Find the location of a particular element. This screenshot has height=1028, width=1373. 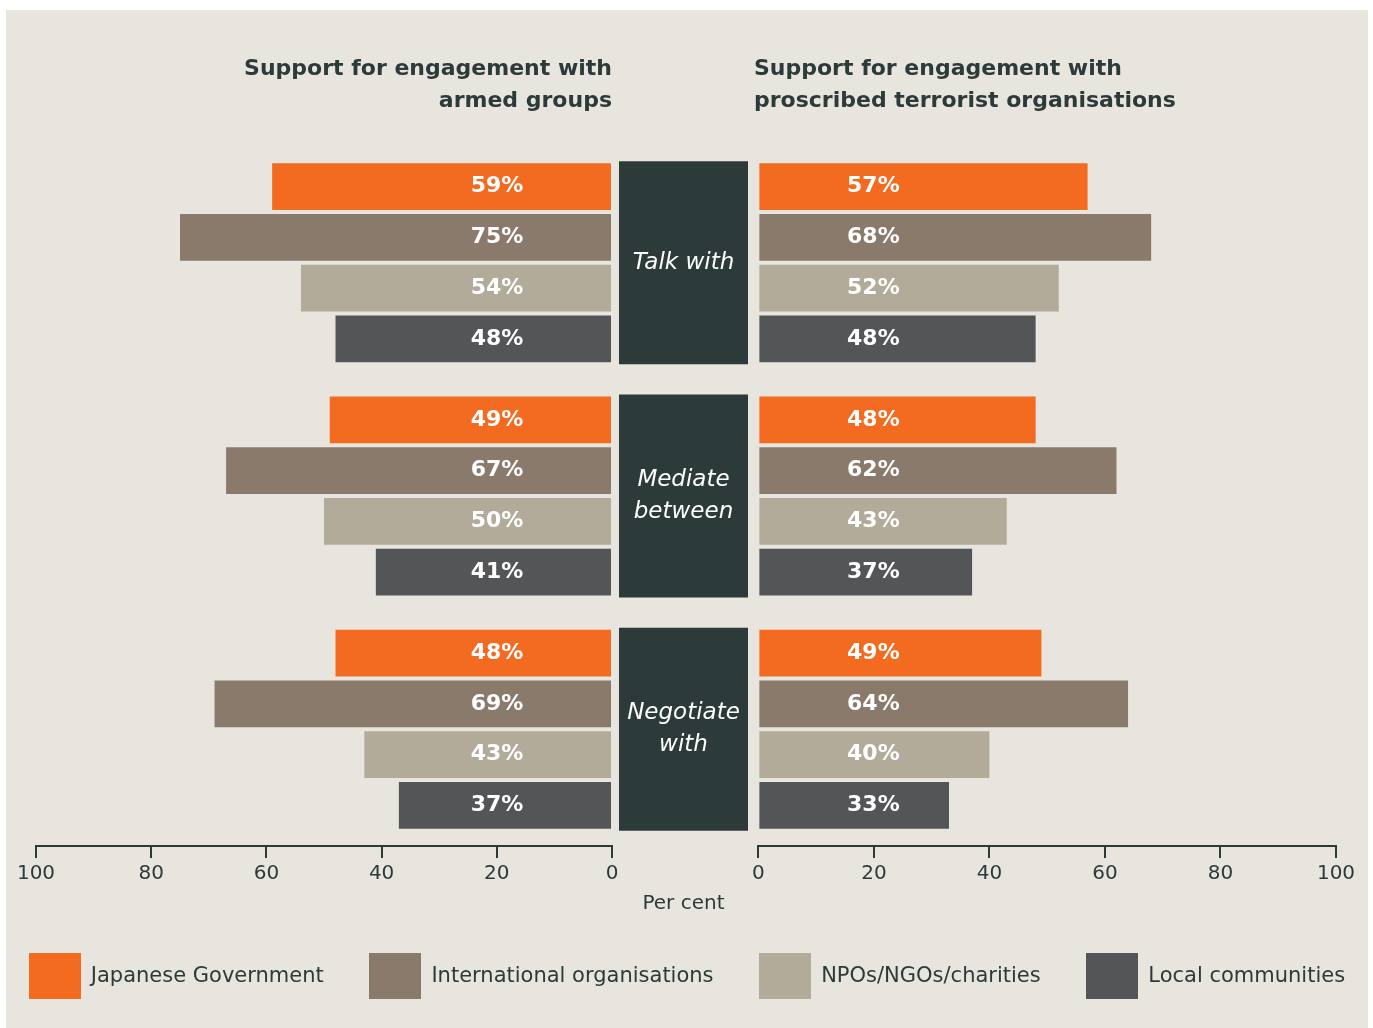

legend-label: International organisations is located at coordinates (572, 975).